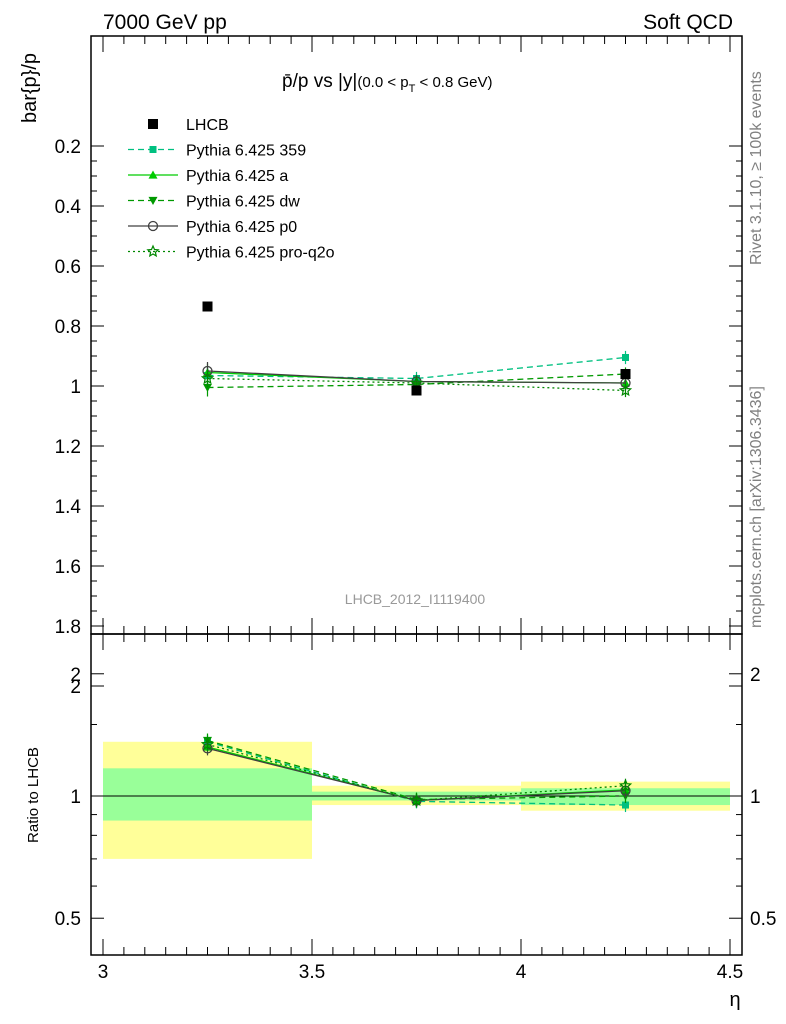 The height and width of the screenshot is (1024, 786). I want to click on legend-label: Pythia 6.425 a, so click(237, 176).